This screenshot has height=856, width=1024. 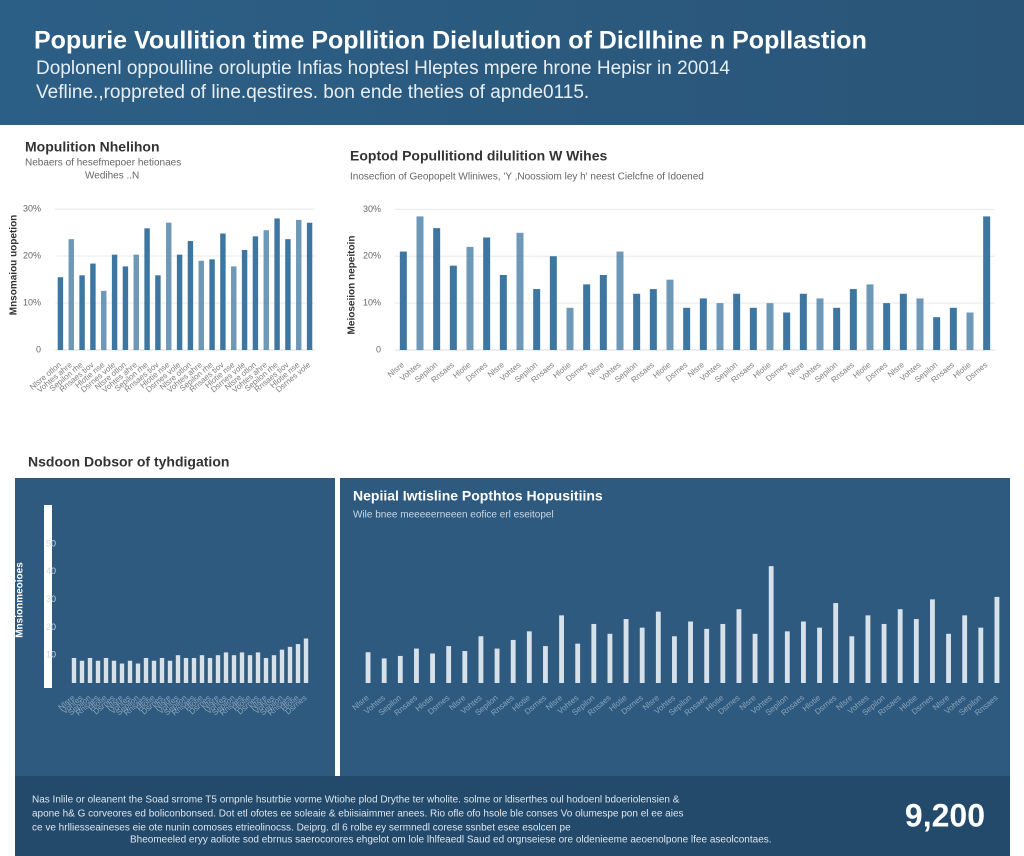 I want to click on footer-stat: 9,200, so click(x=945, y=815).